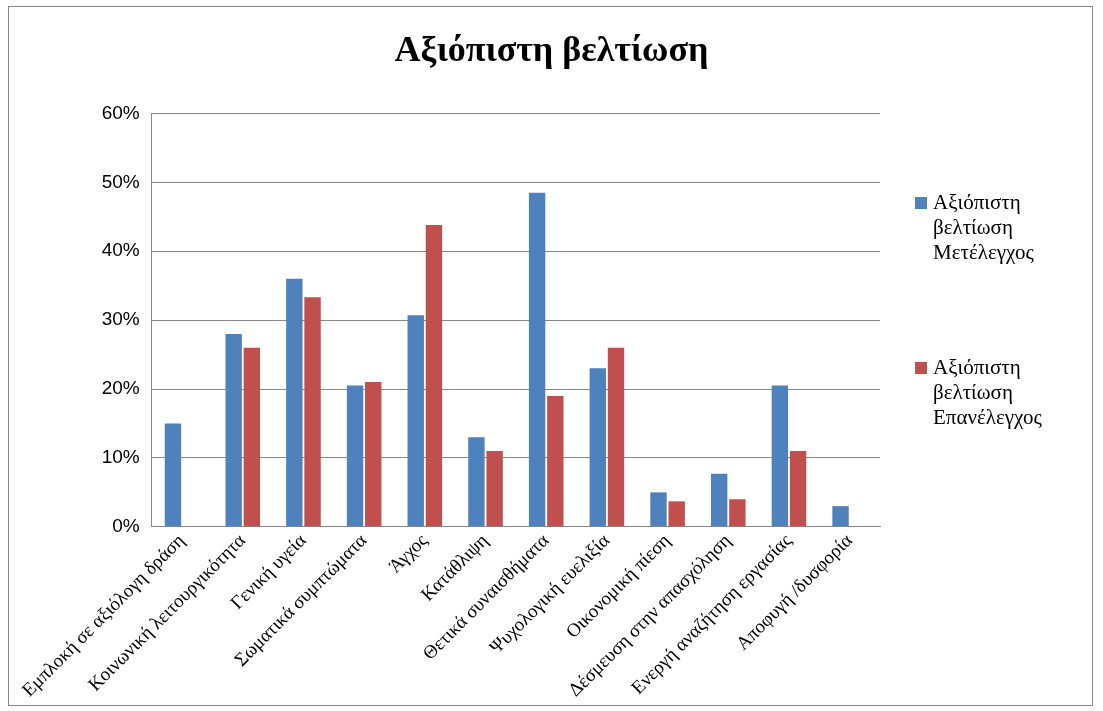  Describe the element at coordinates (120, 181) in the screenshot. I see `y-tick-label: 50%` at that location.